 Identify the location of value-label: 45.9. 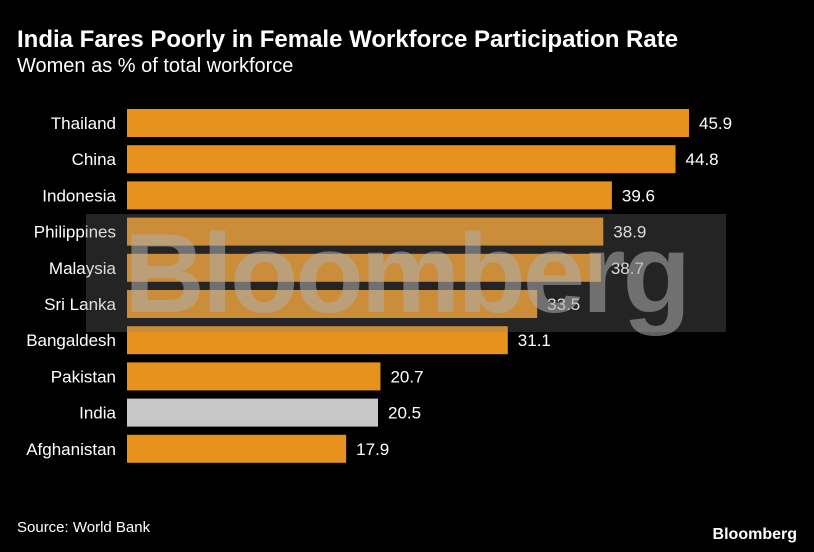
(715, 123).